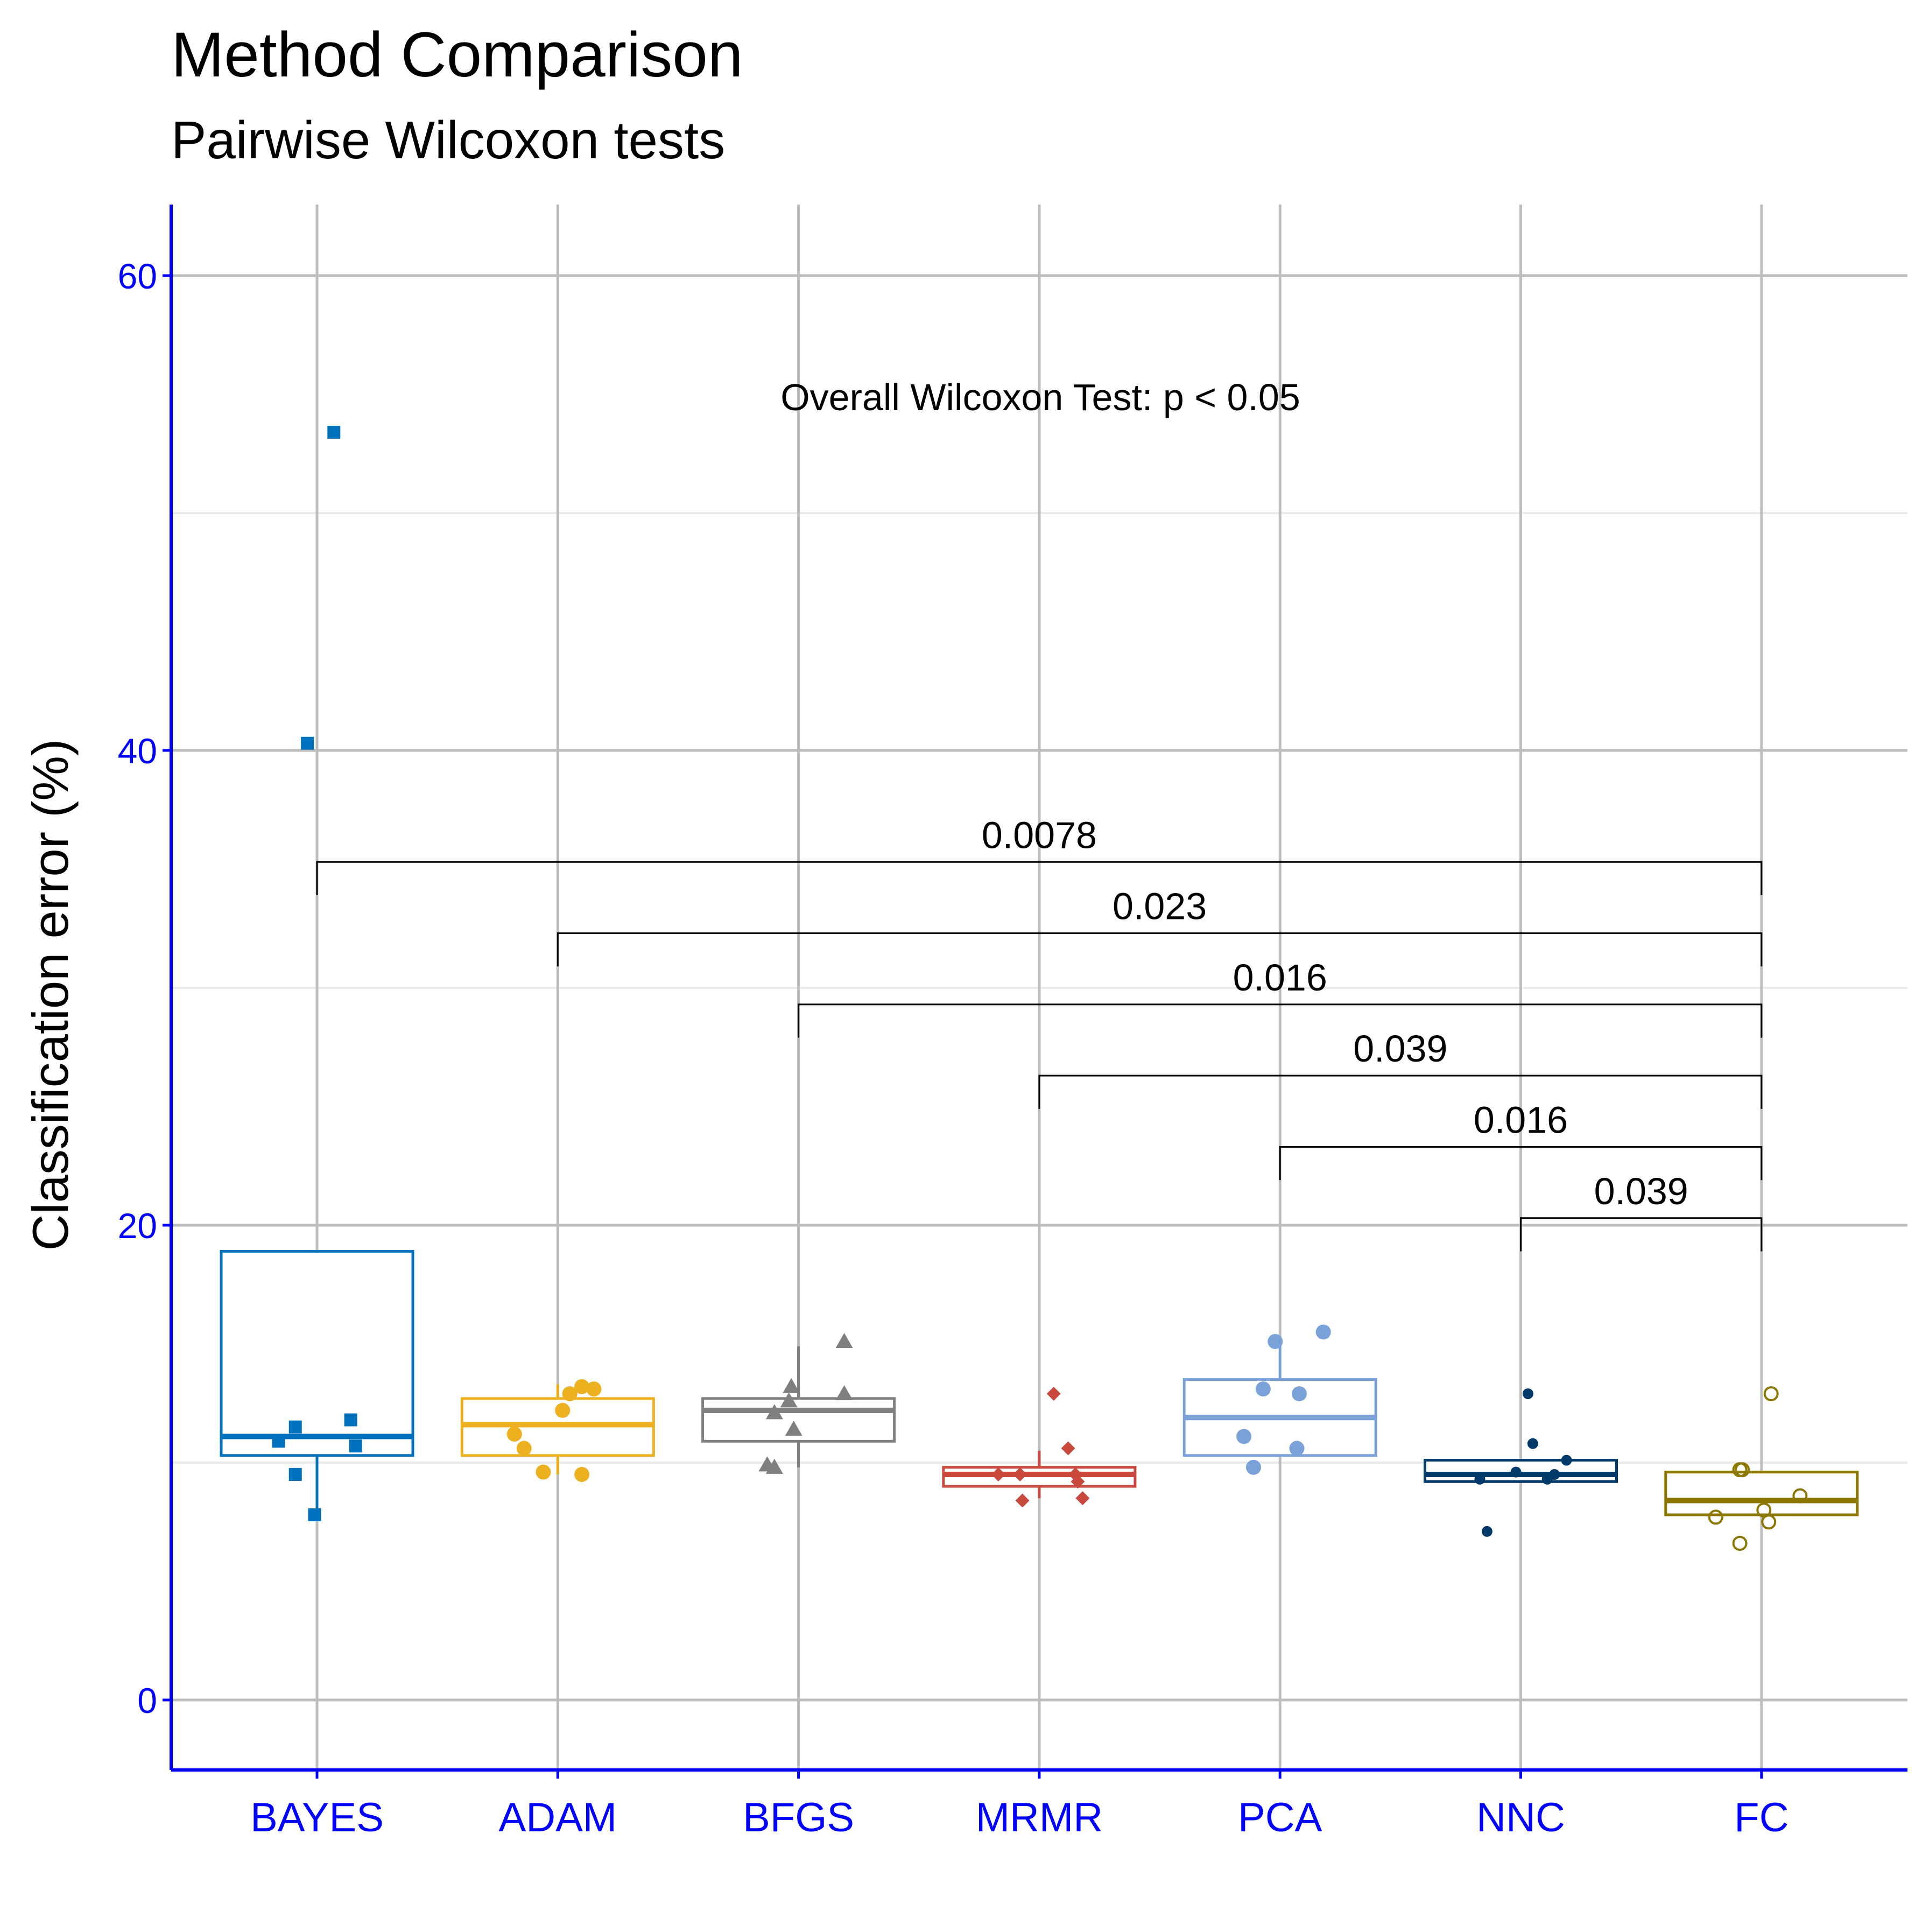  Describe the element at coordinates (1400, 1091) in the screenshot. I see `bracket-mrmr-fc` at that location.